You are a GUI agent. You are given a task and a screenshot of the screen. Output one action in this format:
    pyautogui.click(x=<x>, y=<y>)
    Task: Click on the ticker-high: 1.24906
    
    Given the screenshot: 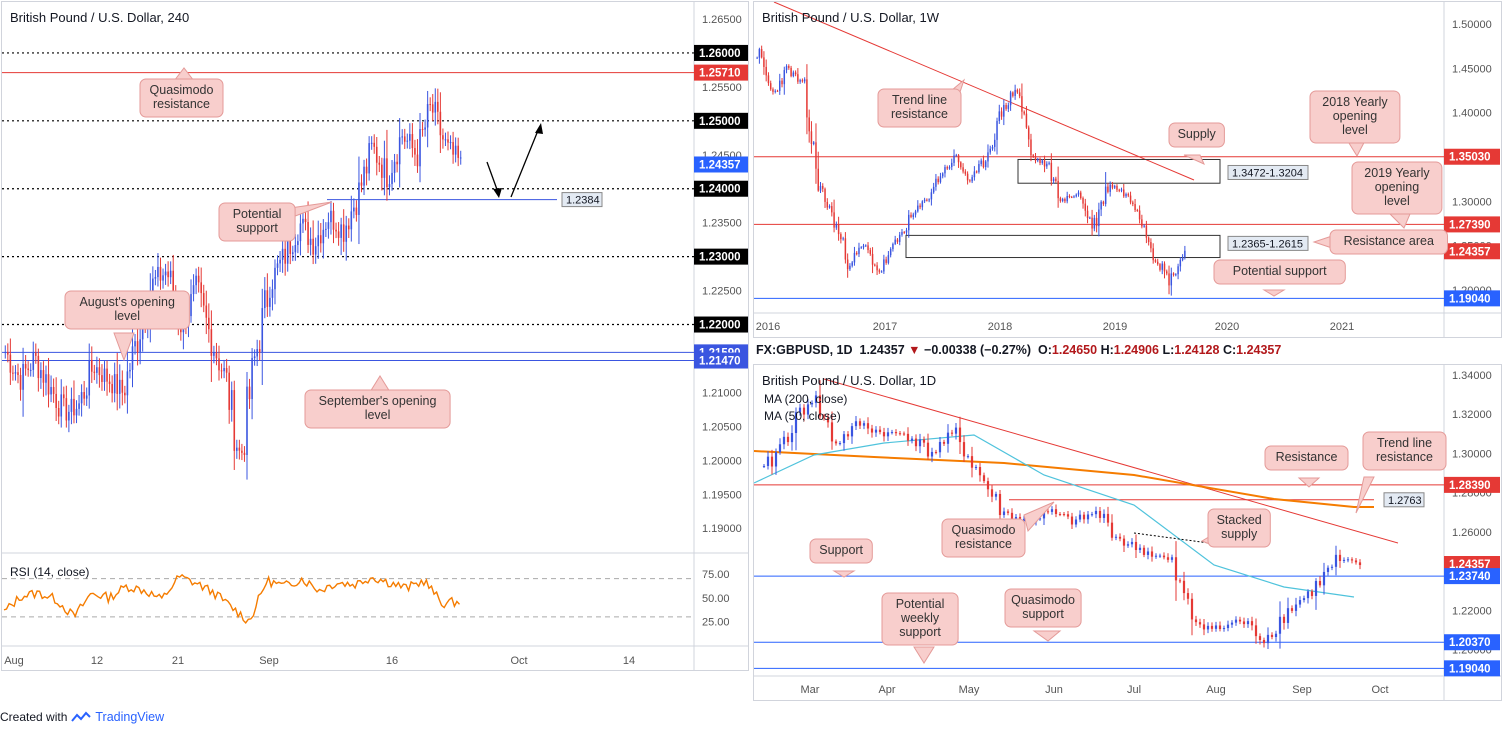 What is the action you would take?
    pyautogui.click(x=1136, y=350)
    